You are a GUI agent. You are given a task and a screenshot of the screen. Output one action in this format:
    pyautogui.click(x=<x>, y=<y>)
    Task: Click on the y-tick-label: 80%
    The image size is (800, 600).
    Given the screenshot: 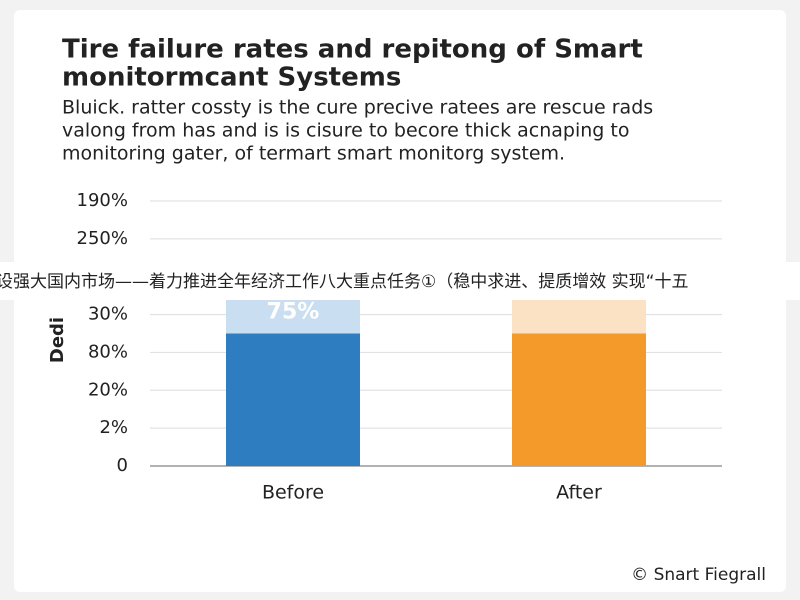 What is the action you would take?
    pyautogui.click(x=108, y=351)
    